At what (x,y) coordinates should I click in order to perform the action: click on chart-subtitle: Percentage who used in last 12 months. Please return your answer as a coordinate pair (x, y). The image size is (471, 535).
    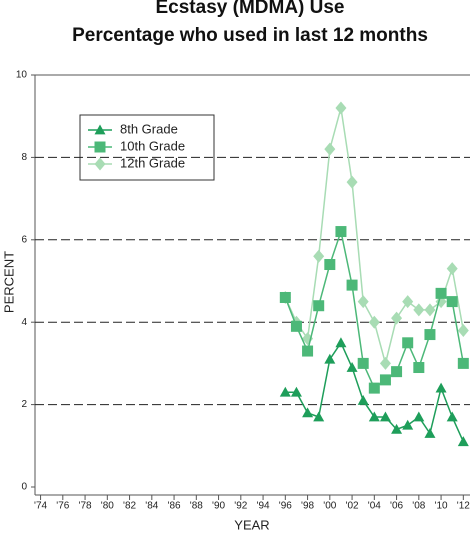
    Looking at the image, I should click on (250, 35).